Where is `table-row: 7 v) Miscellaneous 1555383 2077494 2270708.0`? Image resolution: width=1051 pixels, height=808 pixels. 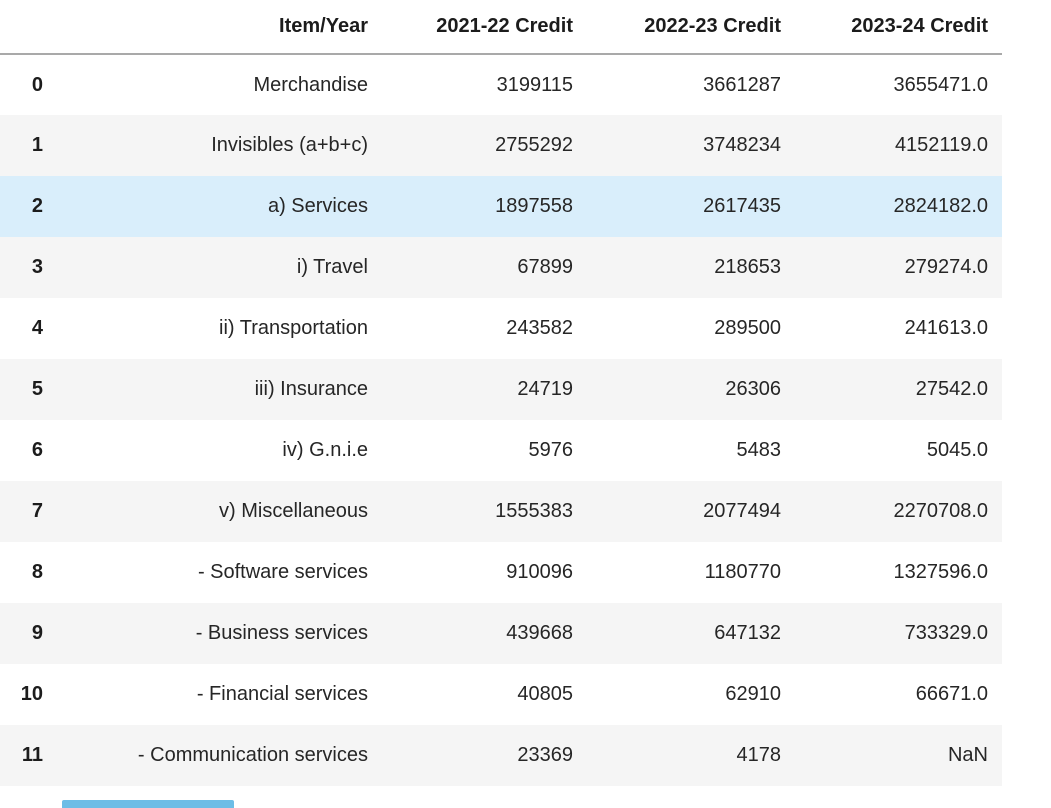 table-row: 7 v) Miscellaneous 1555383 2077494 2270708.0 is located at coordinates (501, 511).